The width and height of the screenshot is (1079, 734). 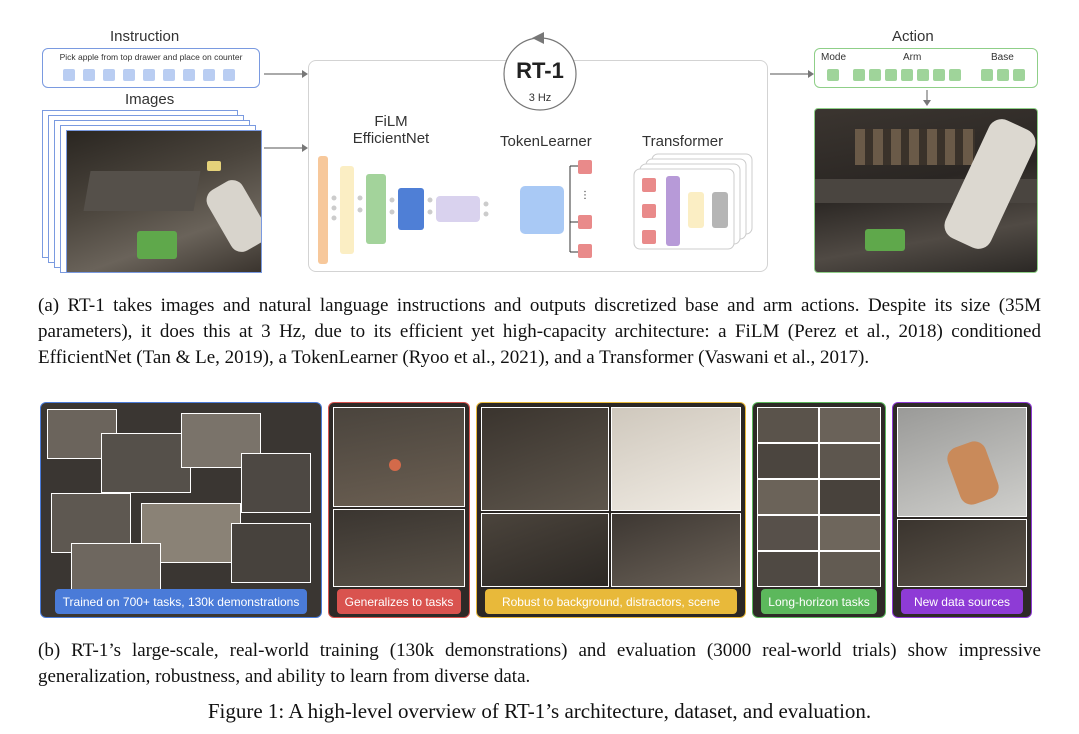 I want to click on model-name: RT-1, so click(x=540, y=70).